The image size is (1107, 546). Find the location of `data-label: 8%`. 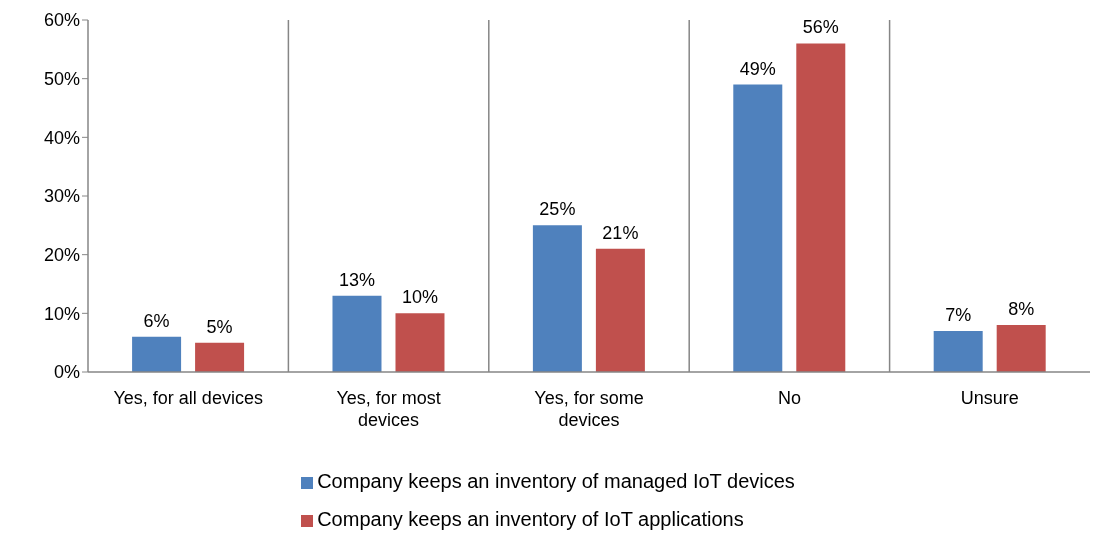

data-label: 8% is located at coordinates (1021, 309).